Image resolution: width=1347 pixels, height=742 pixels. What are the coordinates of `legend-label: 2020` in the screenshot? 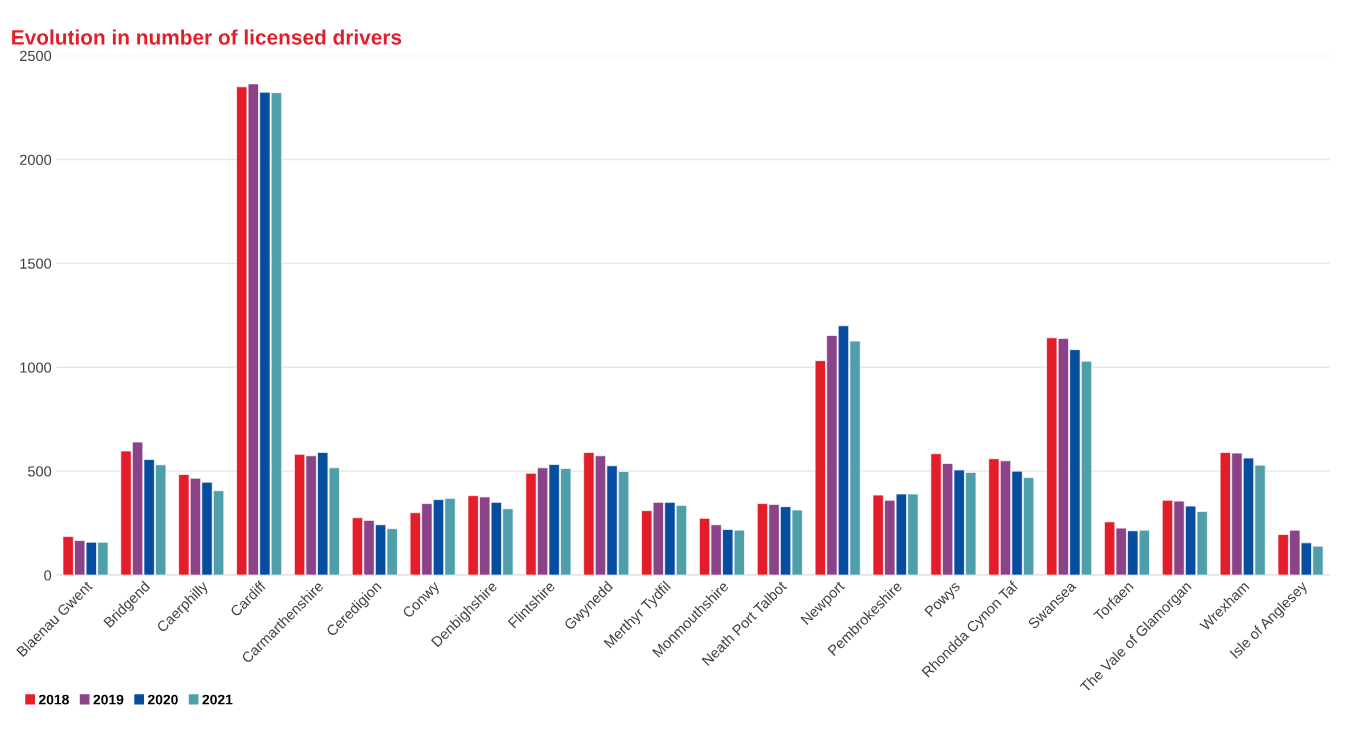 It's located at (162, 699).